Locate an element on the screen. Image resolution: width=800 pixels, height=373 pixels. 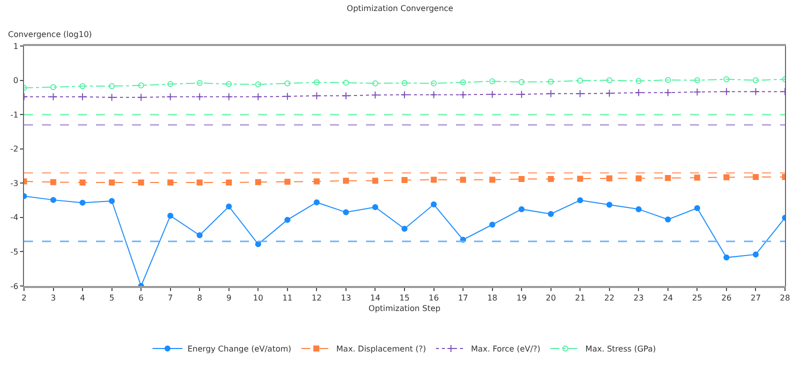
x-tick-label: 13 is located at coordinates (346, 298).